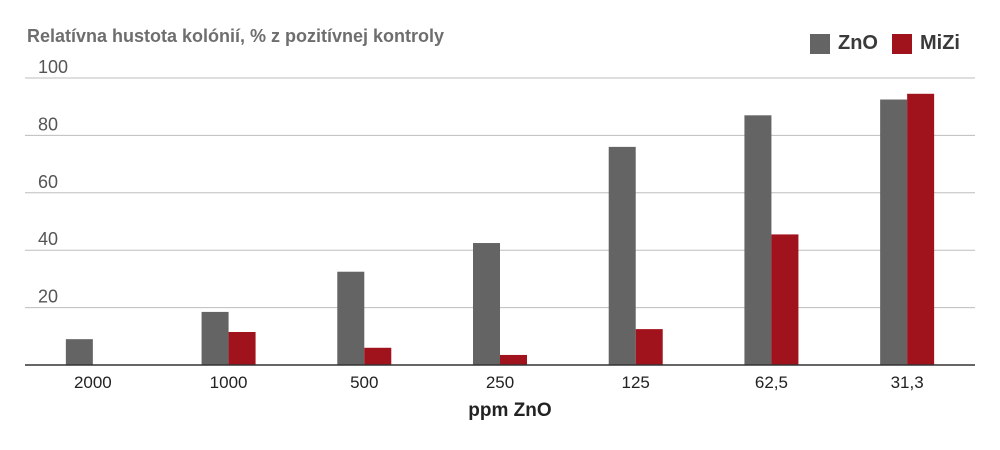  I want to click on x-axis-label: ppm ZnO, so click(510, 410).